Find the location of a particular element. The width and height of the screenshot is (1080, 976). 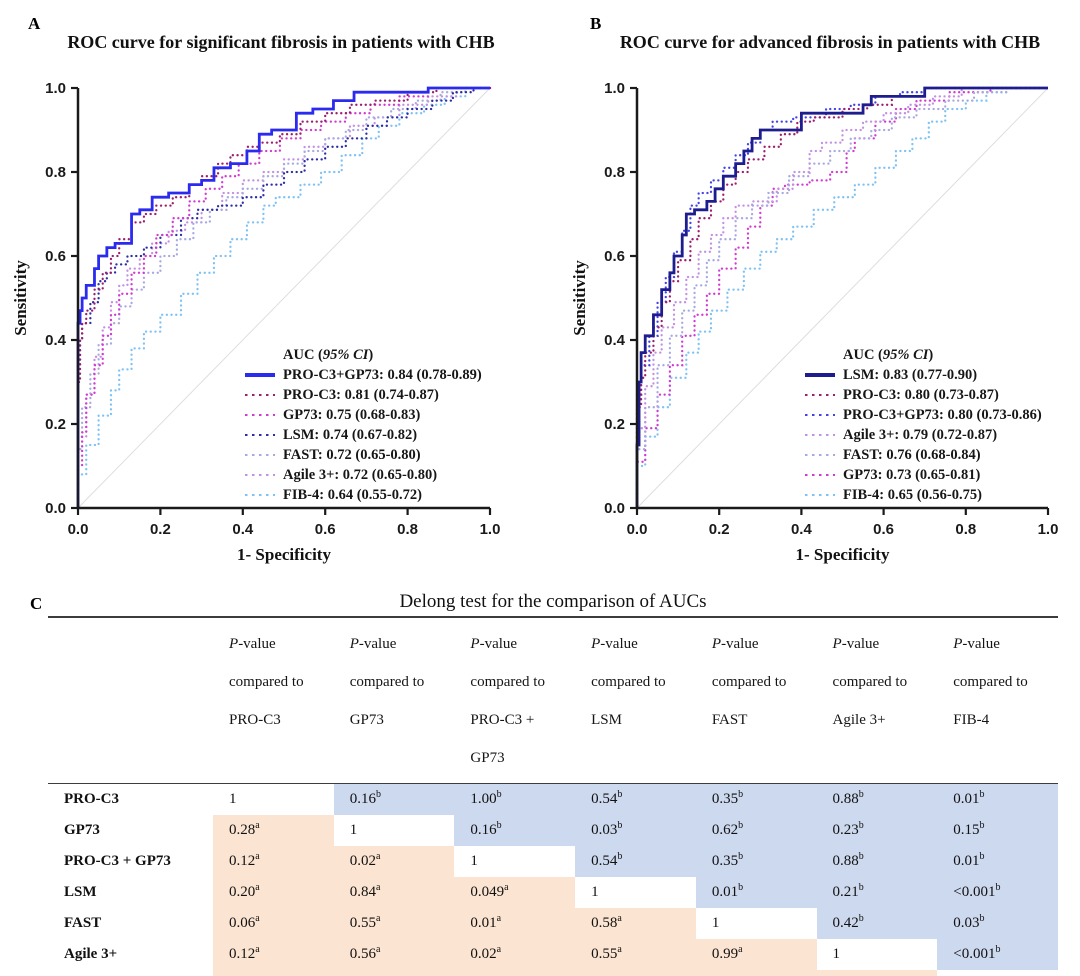

legend-entry-label: PRO-C3: 0.81 (0.74-0.87) is located at coordinates (361, 394).